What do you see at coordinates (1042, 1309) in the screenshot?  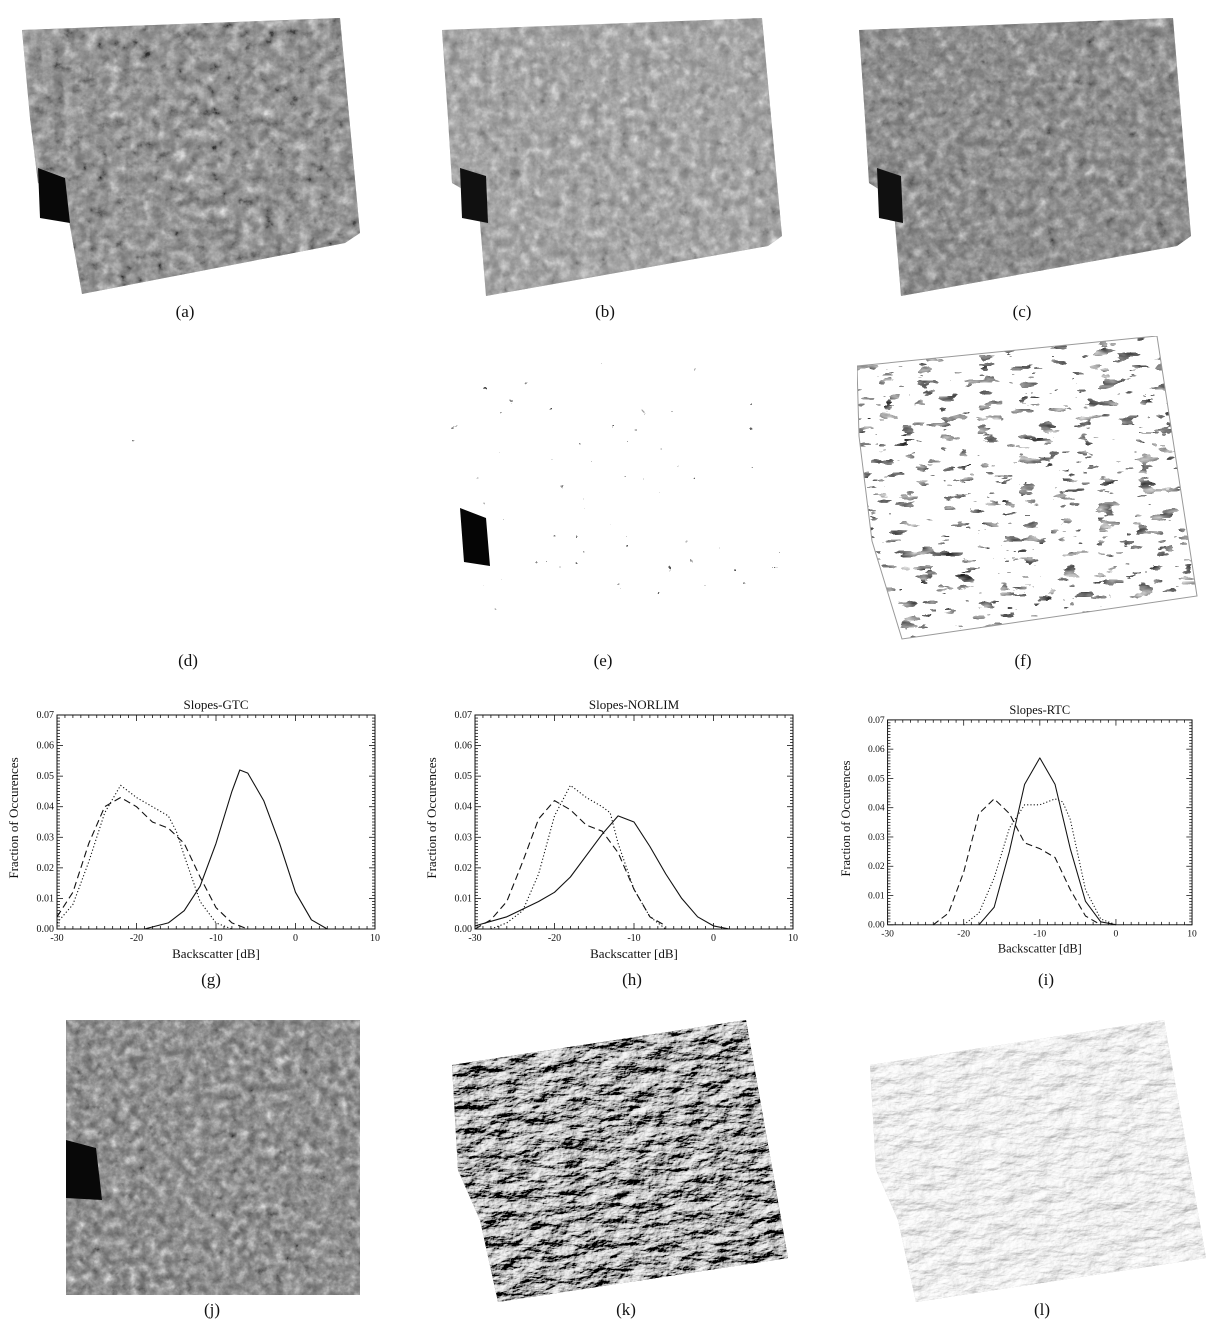 I see `caption-l: (l)` at bounding box center [1042, 1309].